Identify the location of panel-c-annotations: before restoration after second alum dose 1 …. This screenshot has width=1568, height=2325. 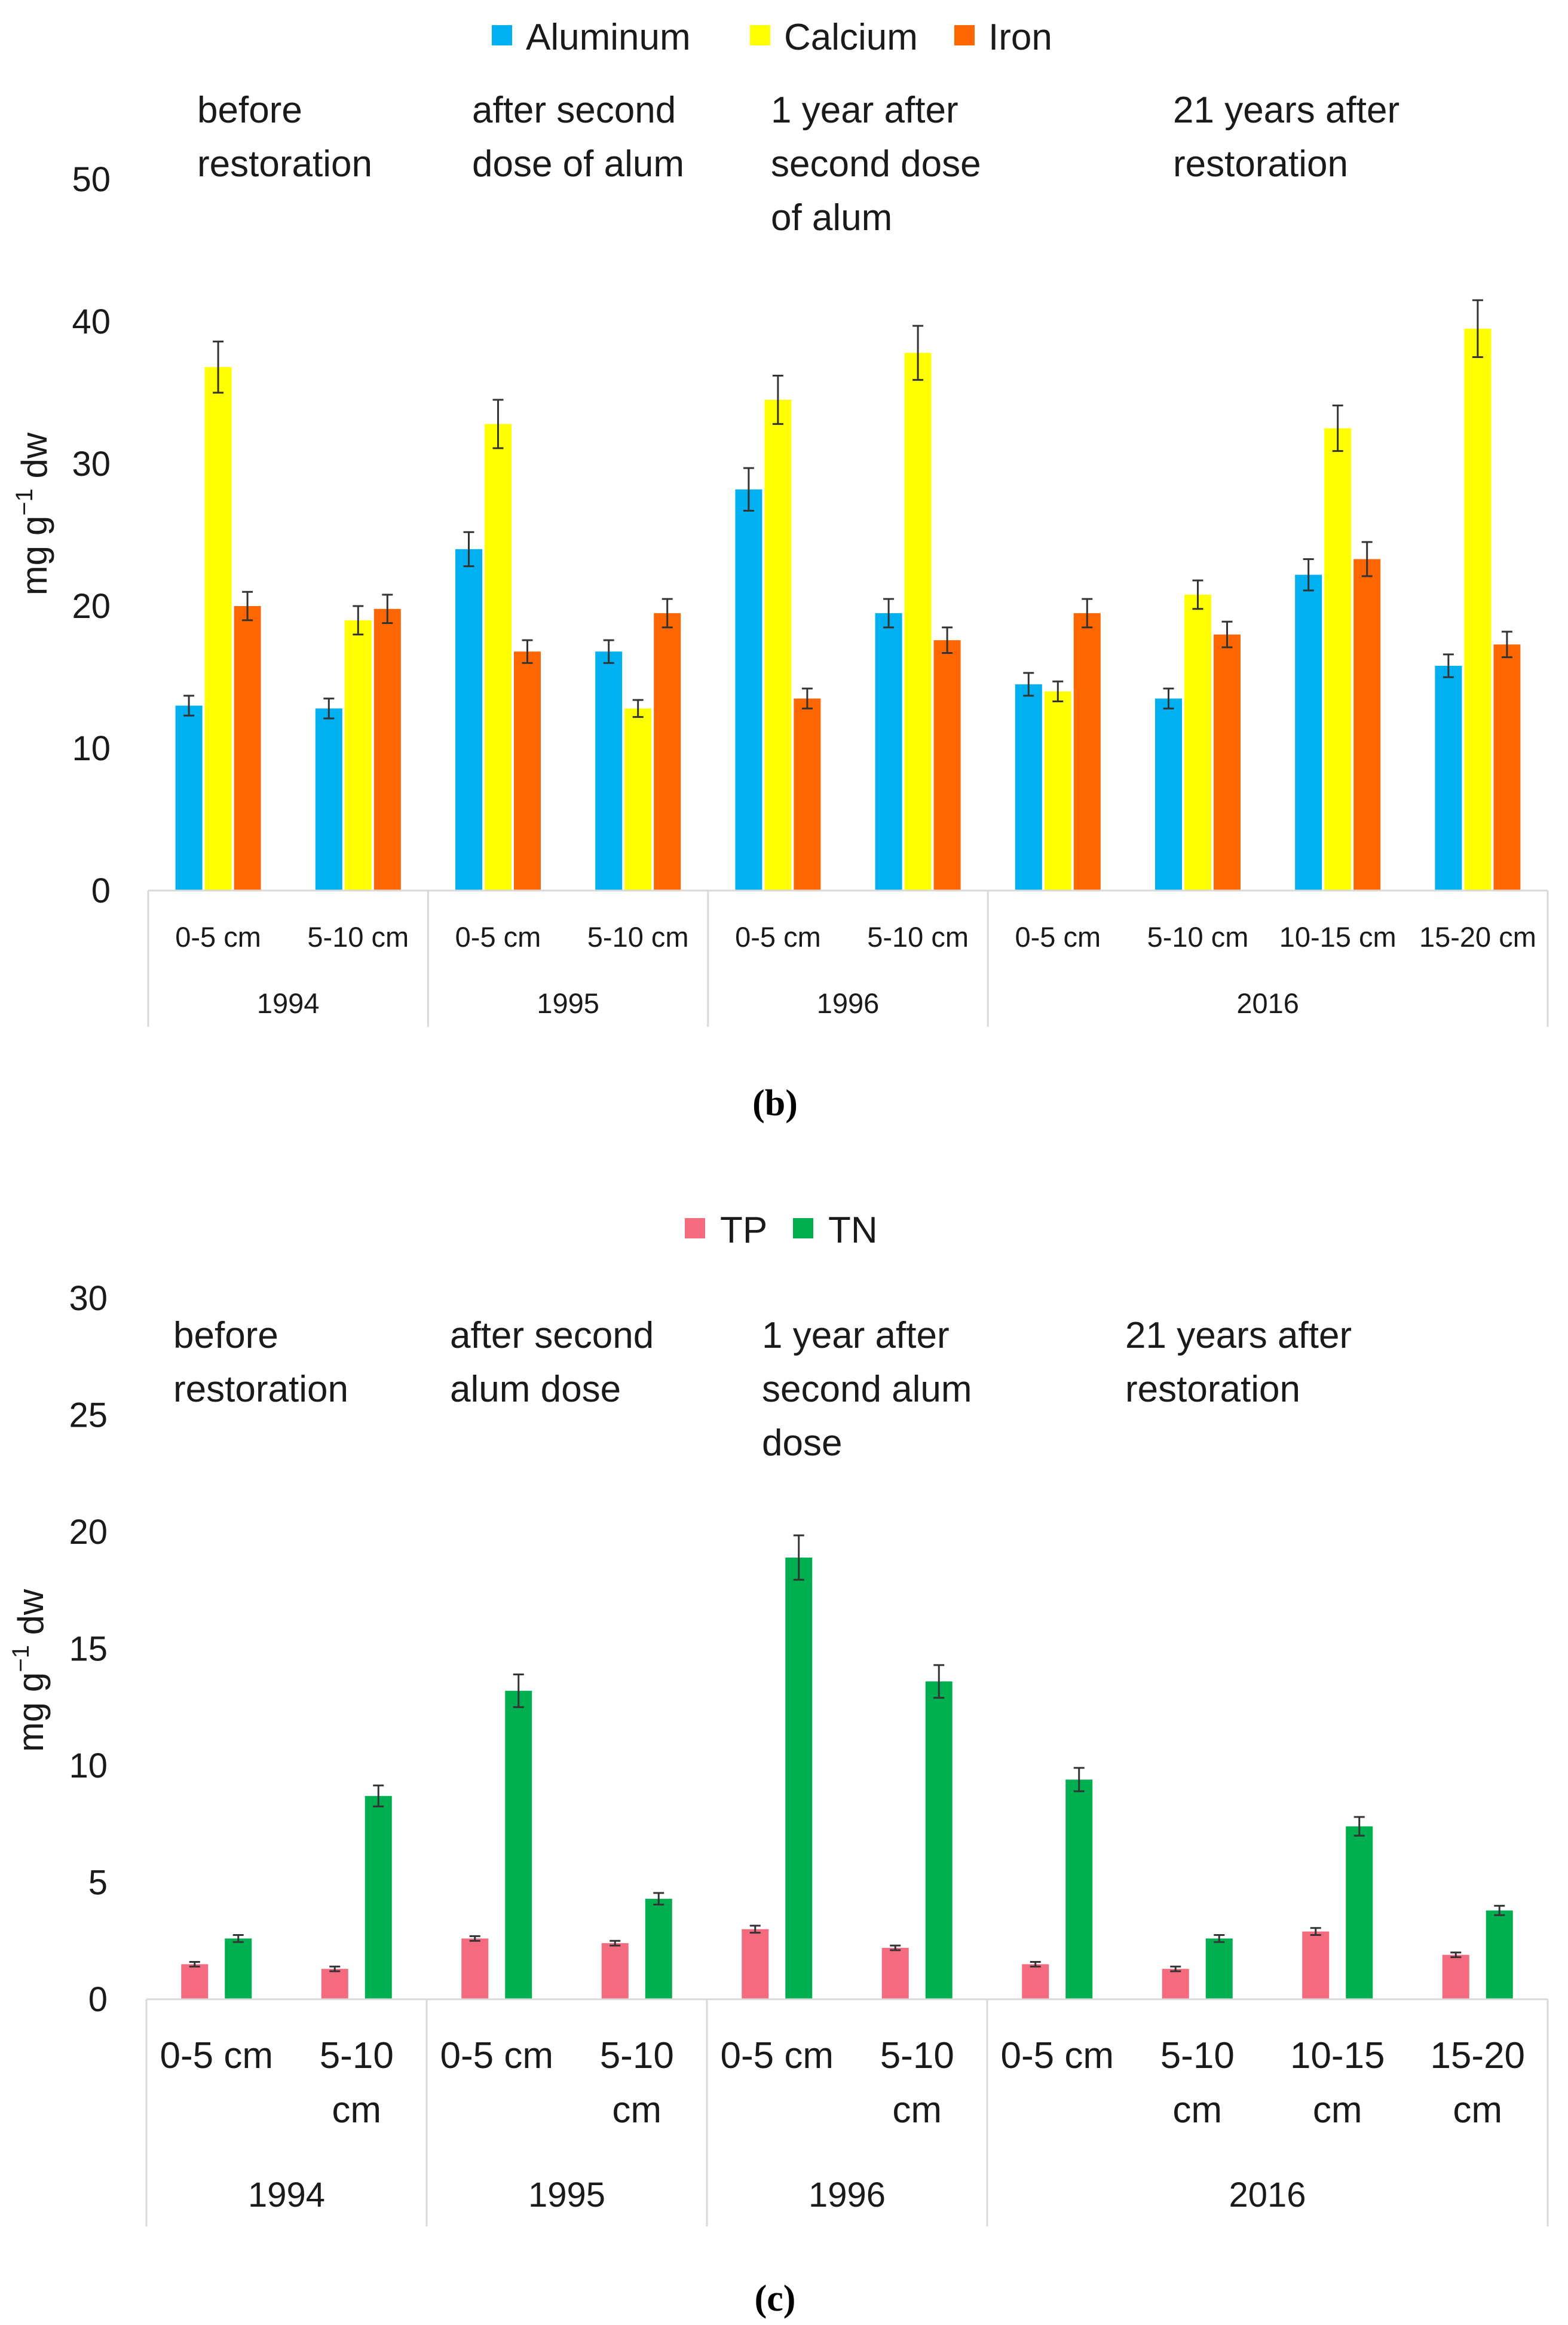
(762, 1389).